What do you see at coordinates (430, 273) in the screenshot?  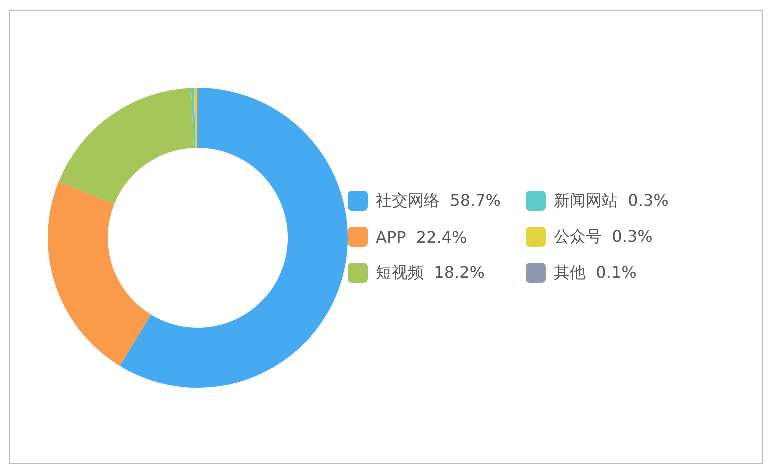 I see `legend-label: 短视频 18.2%` at bounding box center [430, 273].